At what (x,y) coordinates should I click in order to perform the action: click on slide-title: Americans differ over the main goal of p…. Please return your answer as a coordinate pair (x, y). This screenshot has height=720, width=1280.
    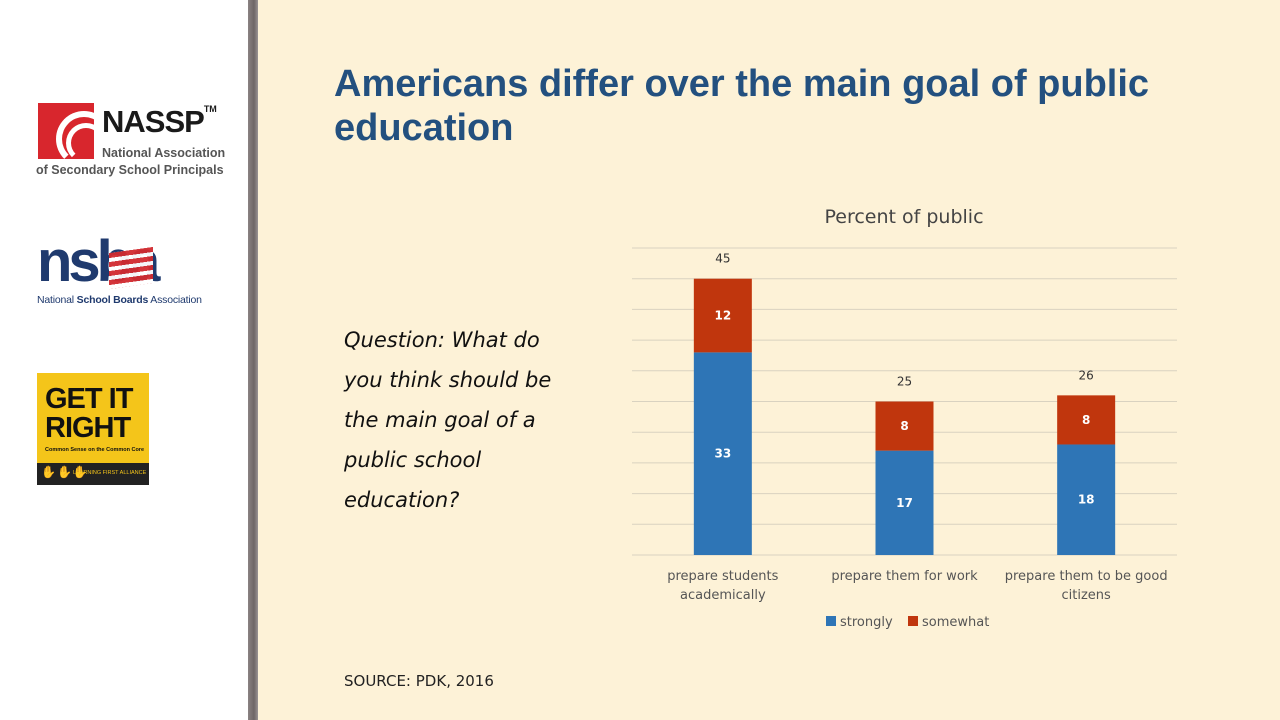
    Looking at the image, I should click on (742, 106).